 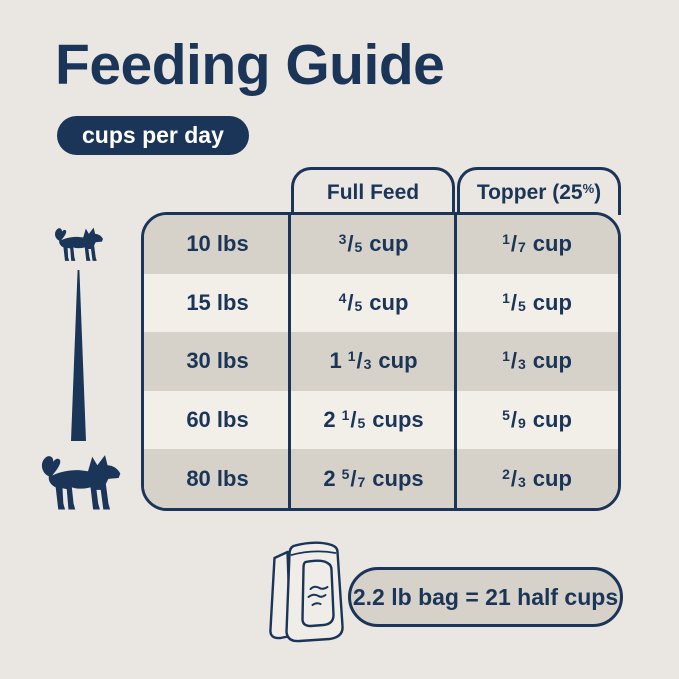 I want to click on small-dog-icon, so click(x=79, y=244).